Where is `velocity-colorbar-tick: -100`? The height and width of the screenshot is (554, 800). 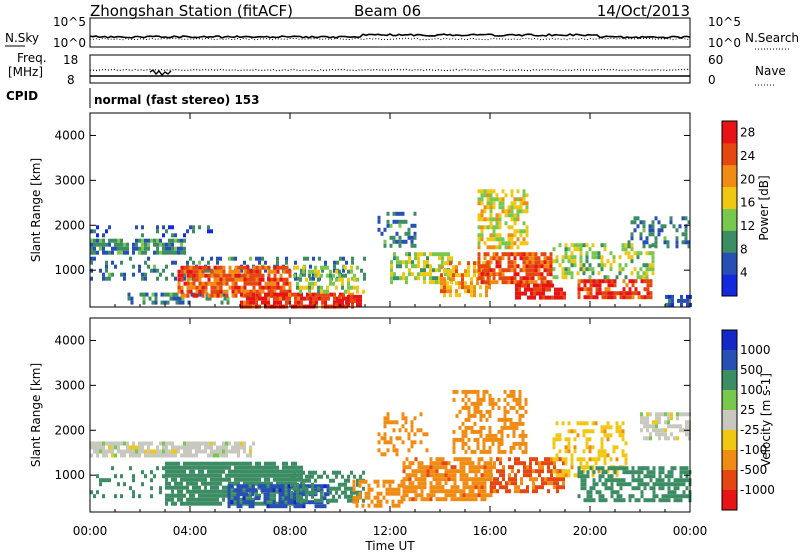
velocity-colorbar-tick: -100 is located at coordinates (753, 450).